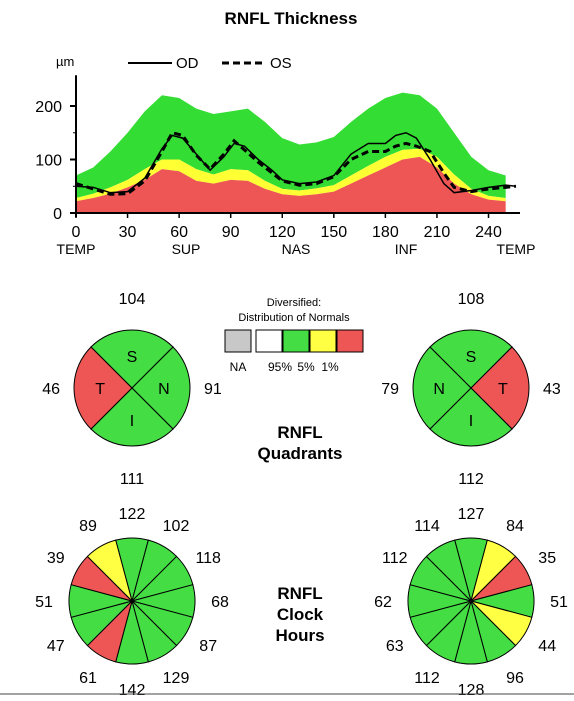  I want to click on band-borderline-range, so click(291, 175).